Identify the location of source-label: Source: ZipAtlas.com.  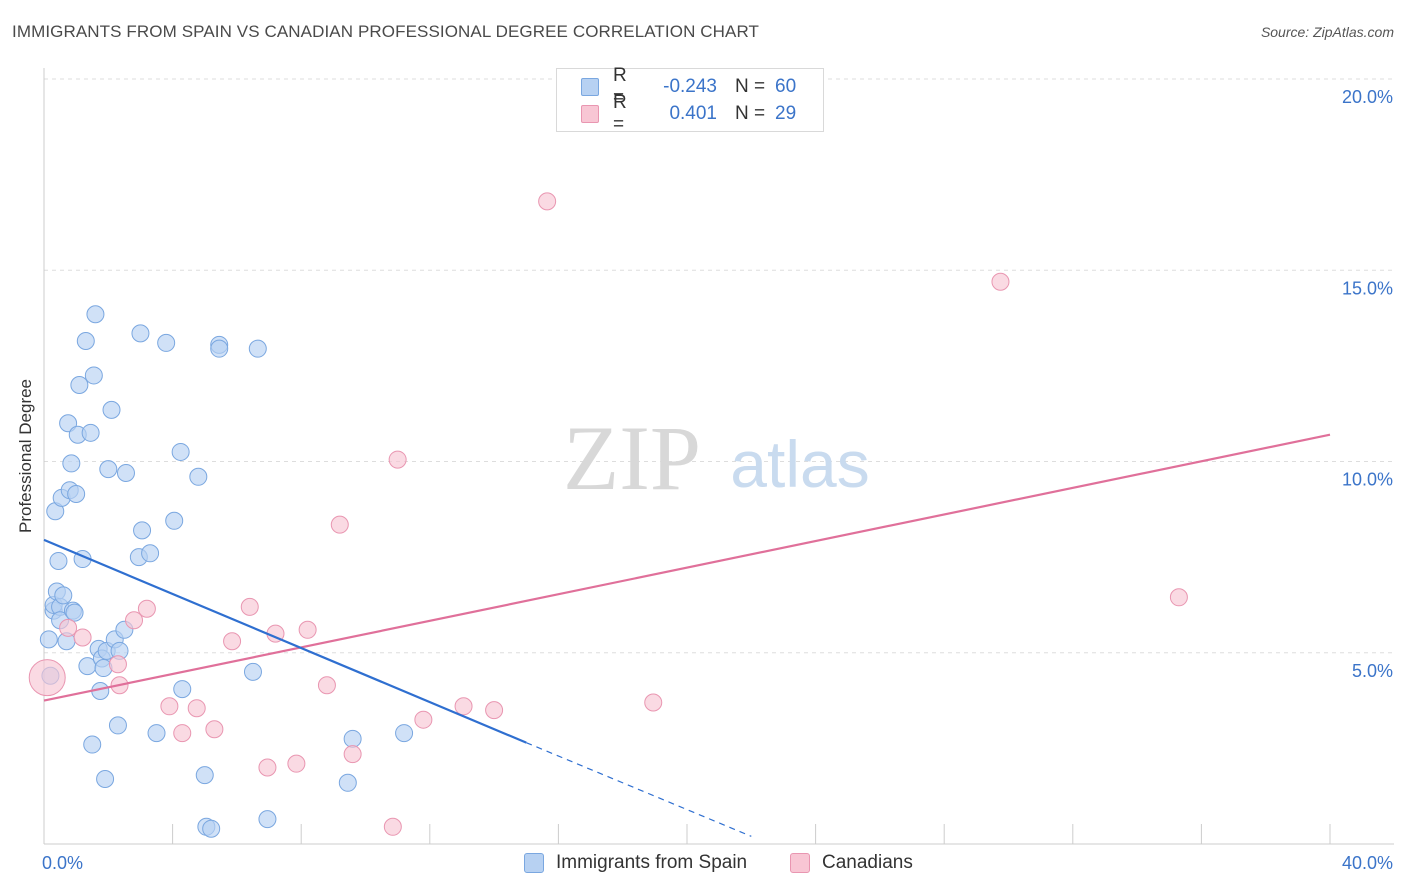
(1327, 32).